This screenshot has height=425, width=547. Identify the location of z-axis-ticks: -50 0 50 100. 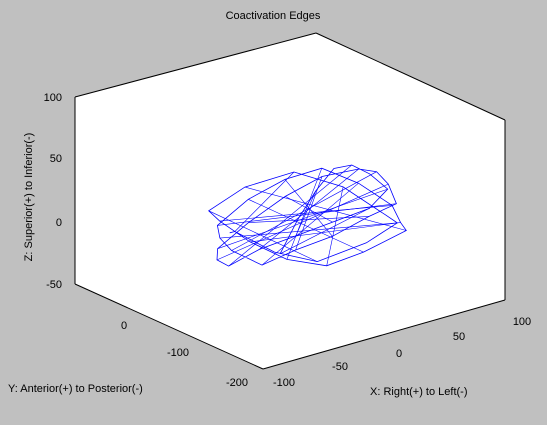
(53, 191).